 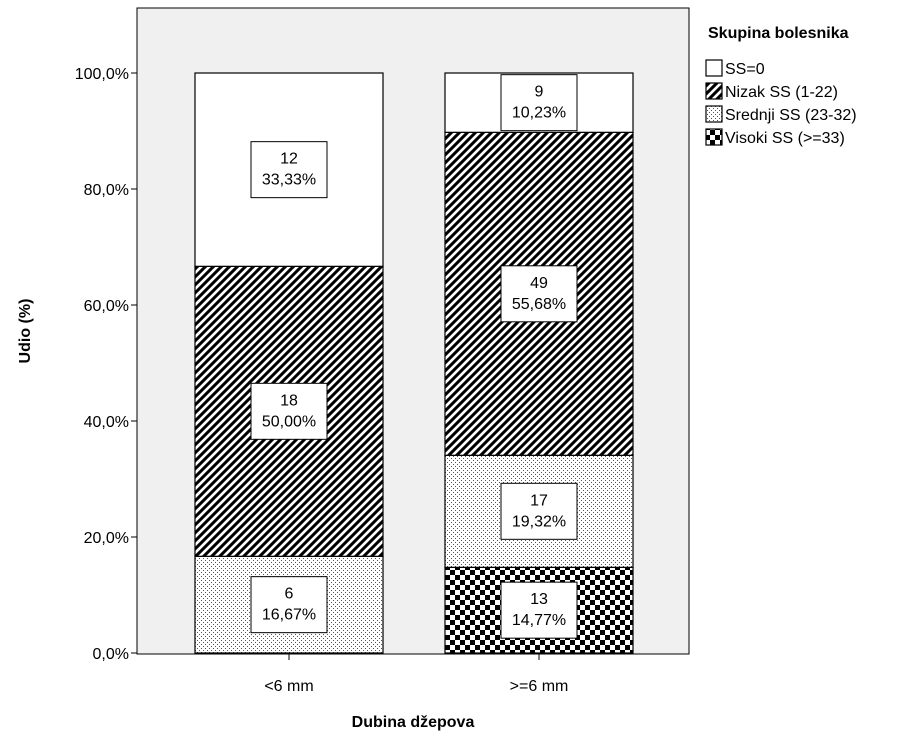 What do you see at coordinates (539, 599) in the screenshot?
I see `data-label-count: 13` at bounding box center [539, 599].